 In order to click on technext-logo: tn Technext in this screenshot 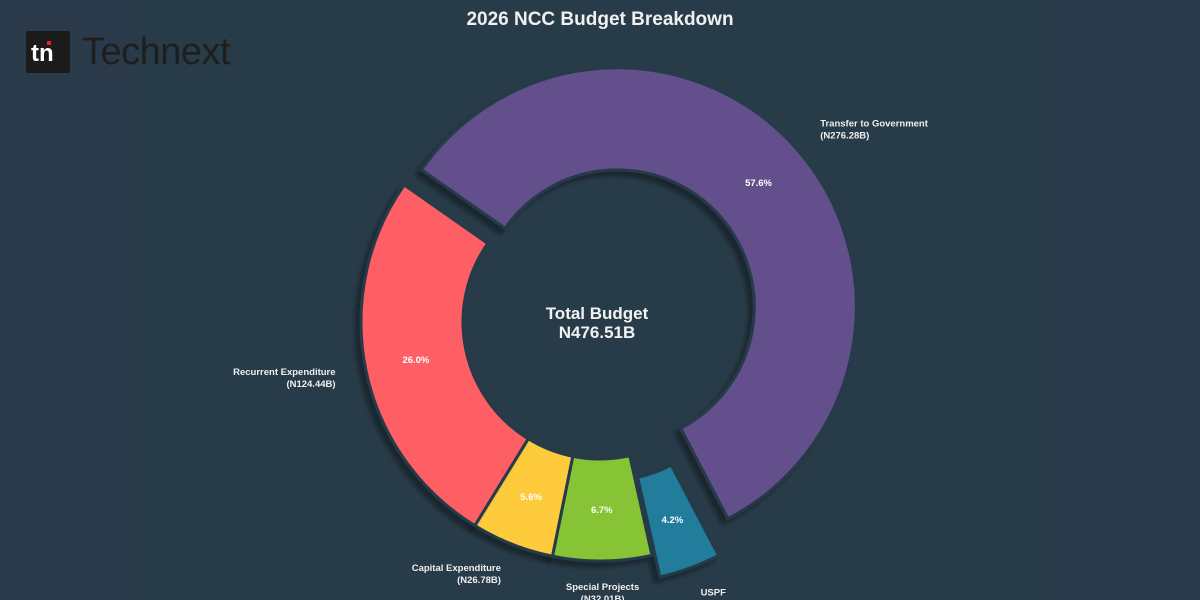, I will do `click(128, 51)`.